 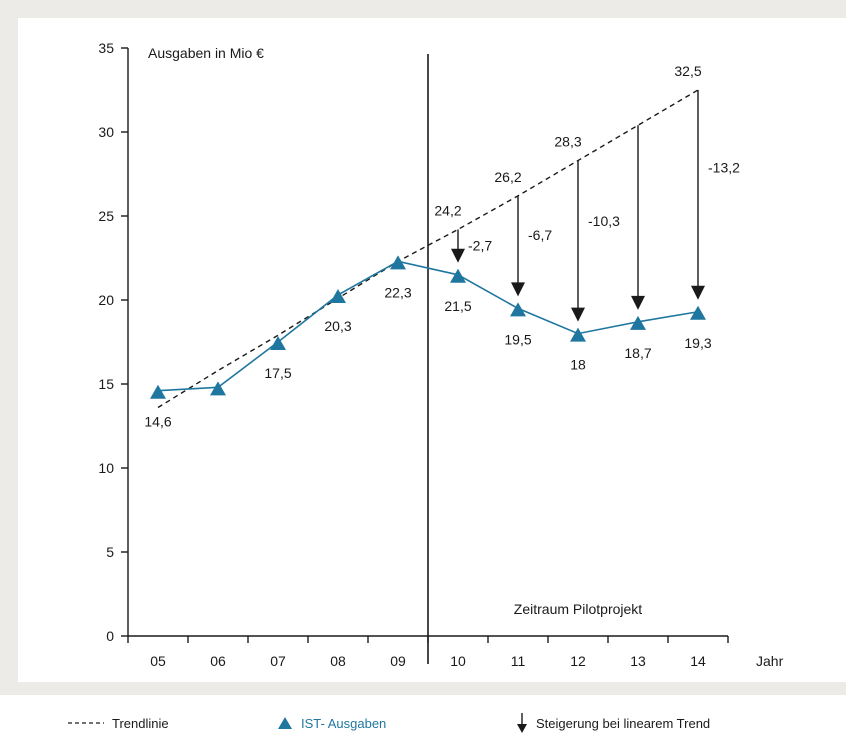 What do you see at coordinates (578, 661) in the screenshot?
I see `x-tick-label: 12` at bounding box center [578, 661].